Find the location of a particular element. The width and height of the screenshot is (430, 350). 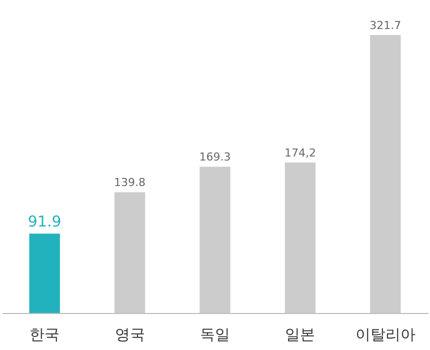

data-label: 91.9 is located at coordinates (45, 221).